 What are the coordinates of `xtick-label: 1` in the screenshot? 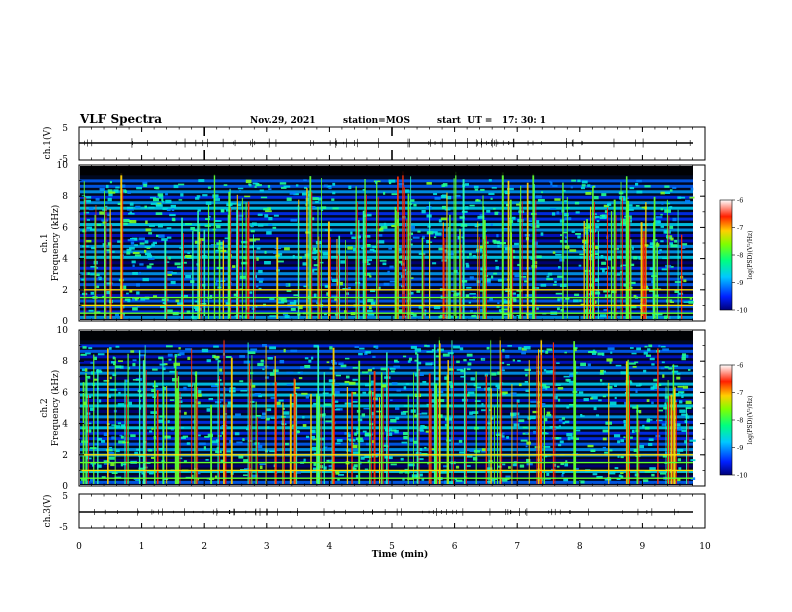 It's located at (142, 547).